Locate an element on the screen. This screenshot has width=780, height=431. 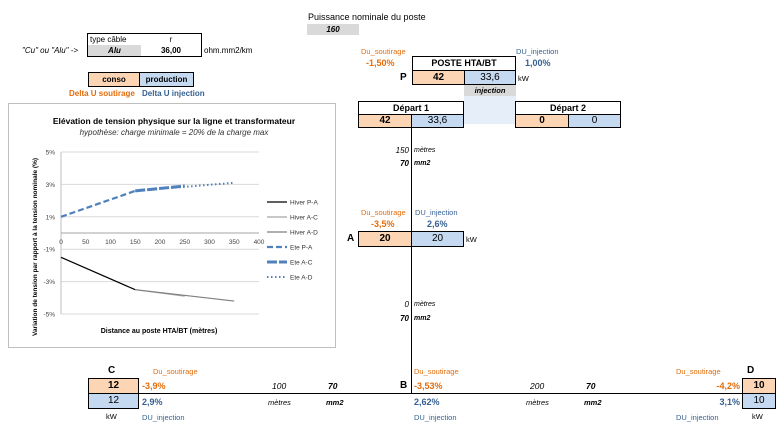
node-c-letter: C is located at coordinates (112, 370).